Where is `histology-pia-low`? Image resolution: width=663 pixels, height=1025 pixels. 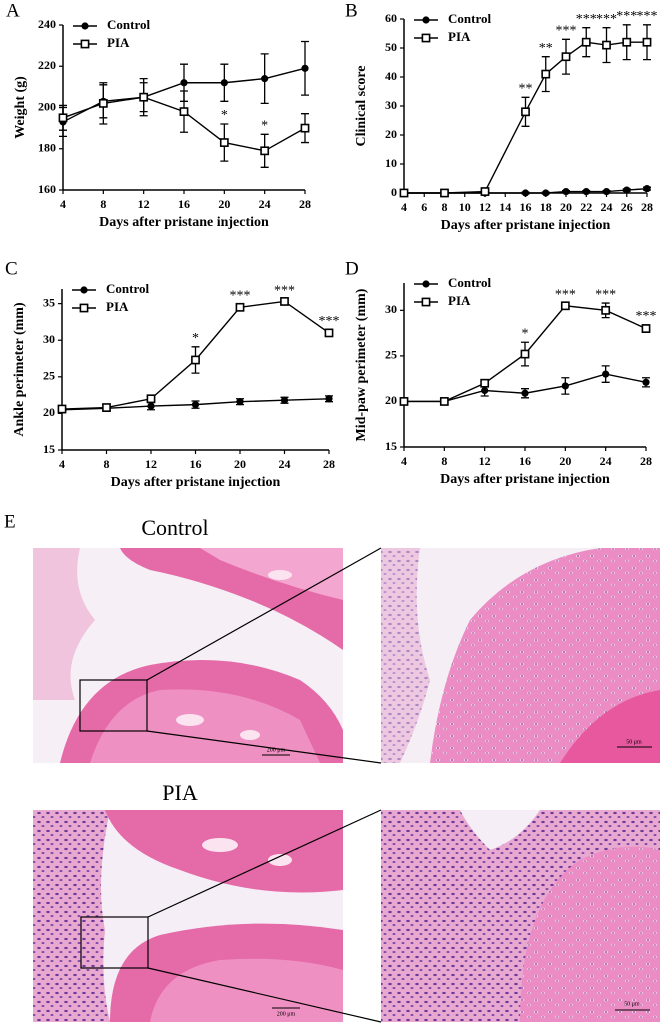 histology-pia-low is located at coordinates (188, 916).